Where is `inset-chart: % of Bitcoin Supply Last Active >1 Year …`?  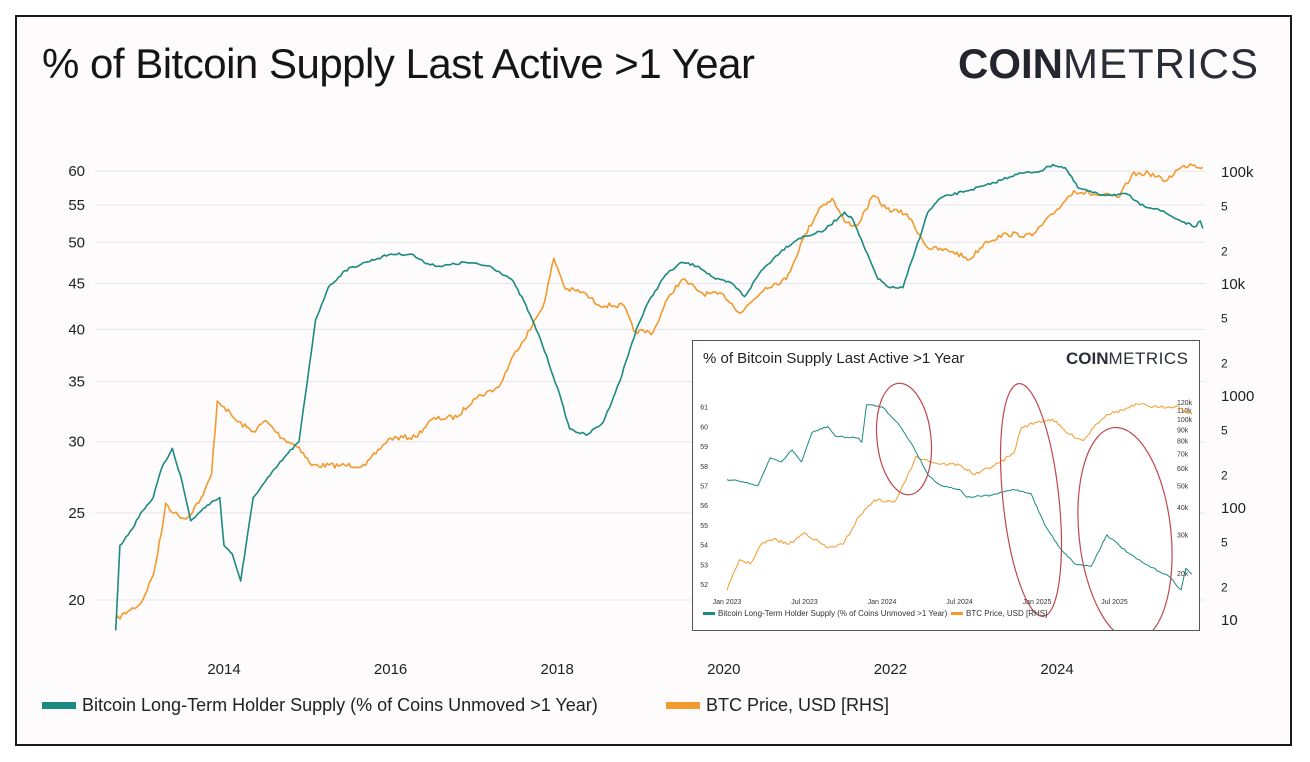
inset-chart: % of Bitcoin Supply Last Active >1 Year … is located at coordinates (946, 485).